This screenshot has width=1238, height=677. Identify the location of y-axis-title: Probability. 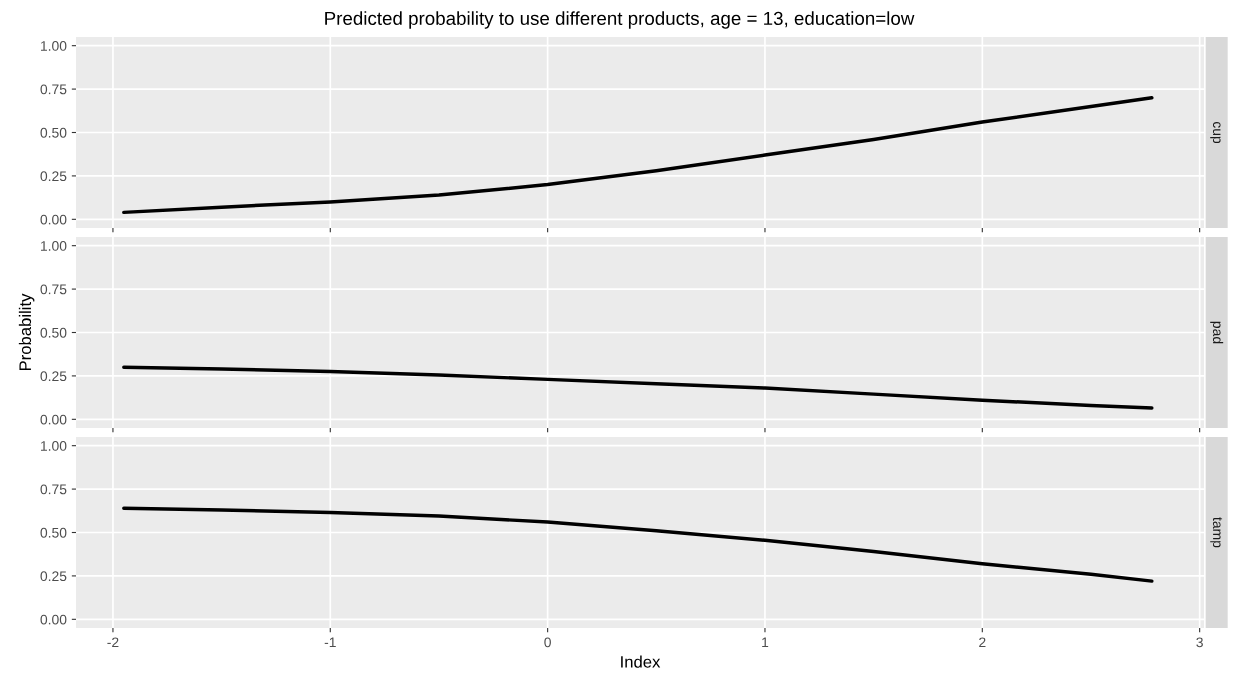
(26, 332).